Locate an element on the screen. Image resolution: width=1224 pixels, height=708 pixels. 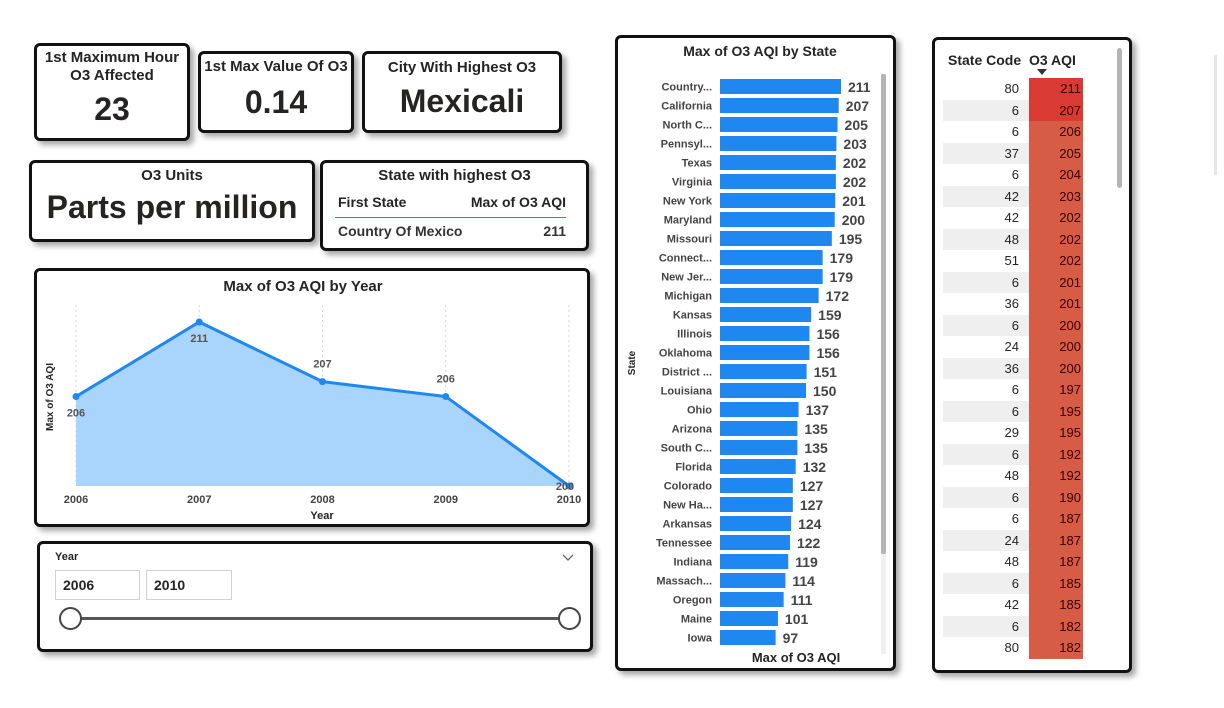
table-row: 80 182 is located at coordinates (1013, 648).